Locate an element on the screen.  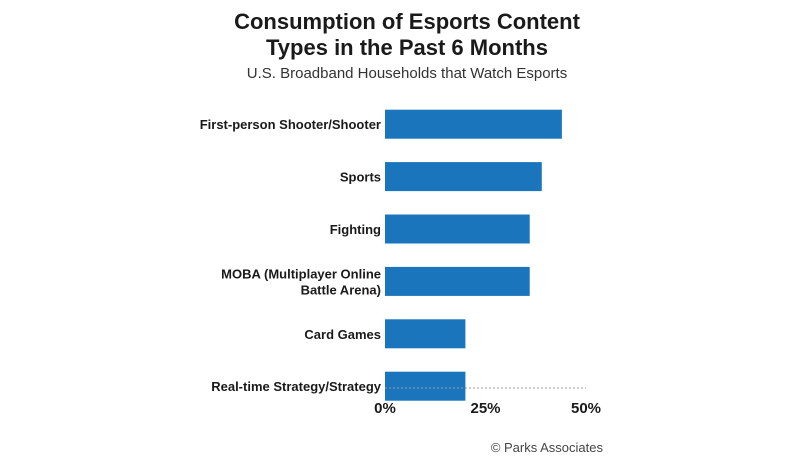
x-tick-label: 0% is located at coordinates (385, 408).